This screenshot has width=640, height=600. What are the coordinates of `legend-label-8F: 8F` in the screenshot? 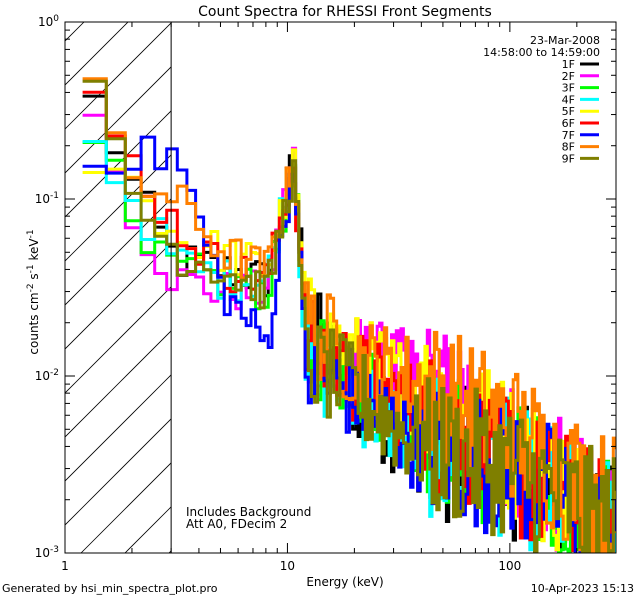 It's located at (568, 147).